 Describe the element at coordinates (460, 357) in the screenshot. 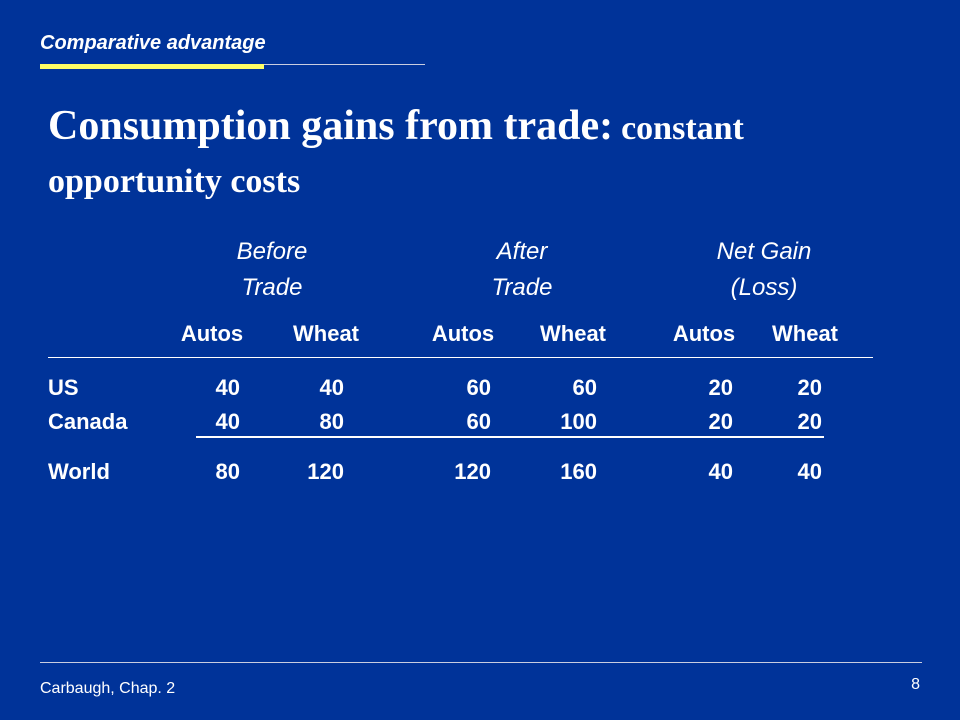

I see `table-header-rule` at that location.